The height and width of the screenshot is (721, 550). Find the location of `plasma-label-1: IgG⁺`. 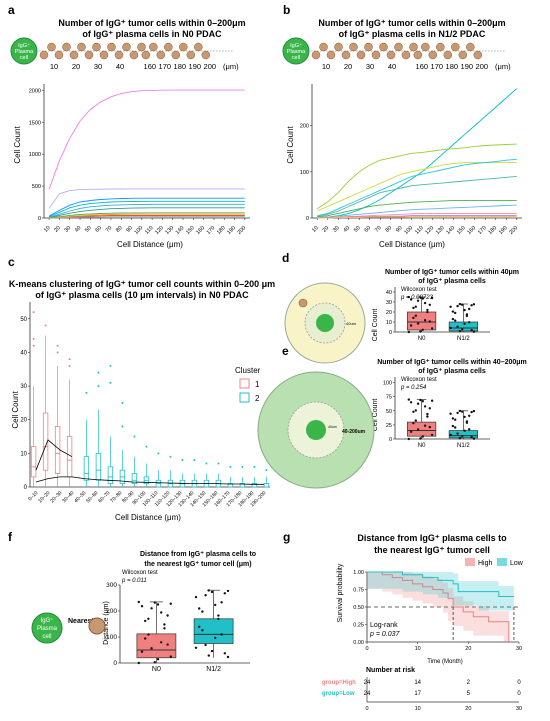

plasma-label-1: IgG⁺ is located at coordinates (296, 45).